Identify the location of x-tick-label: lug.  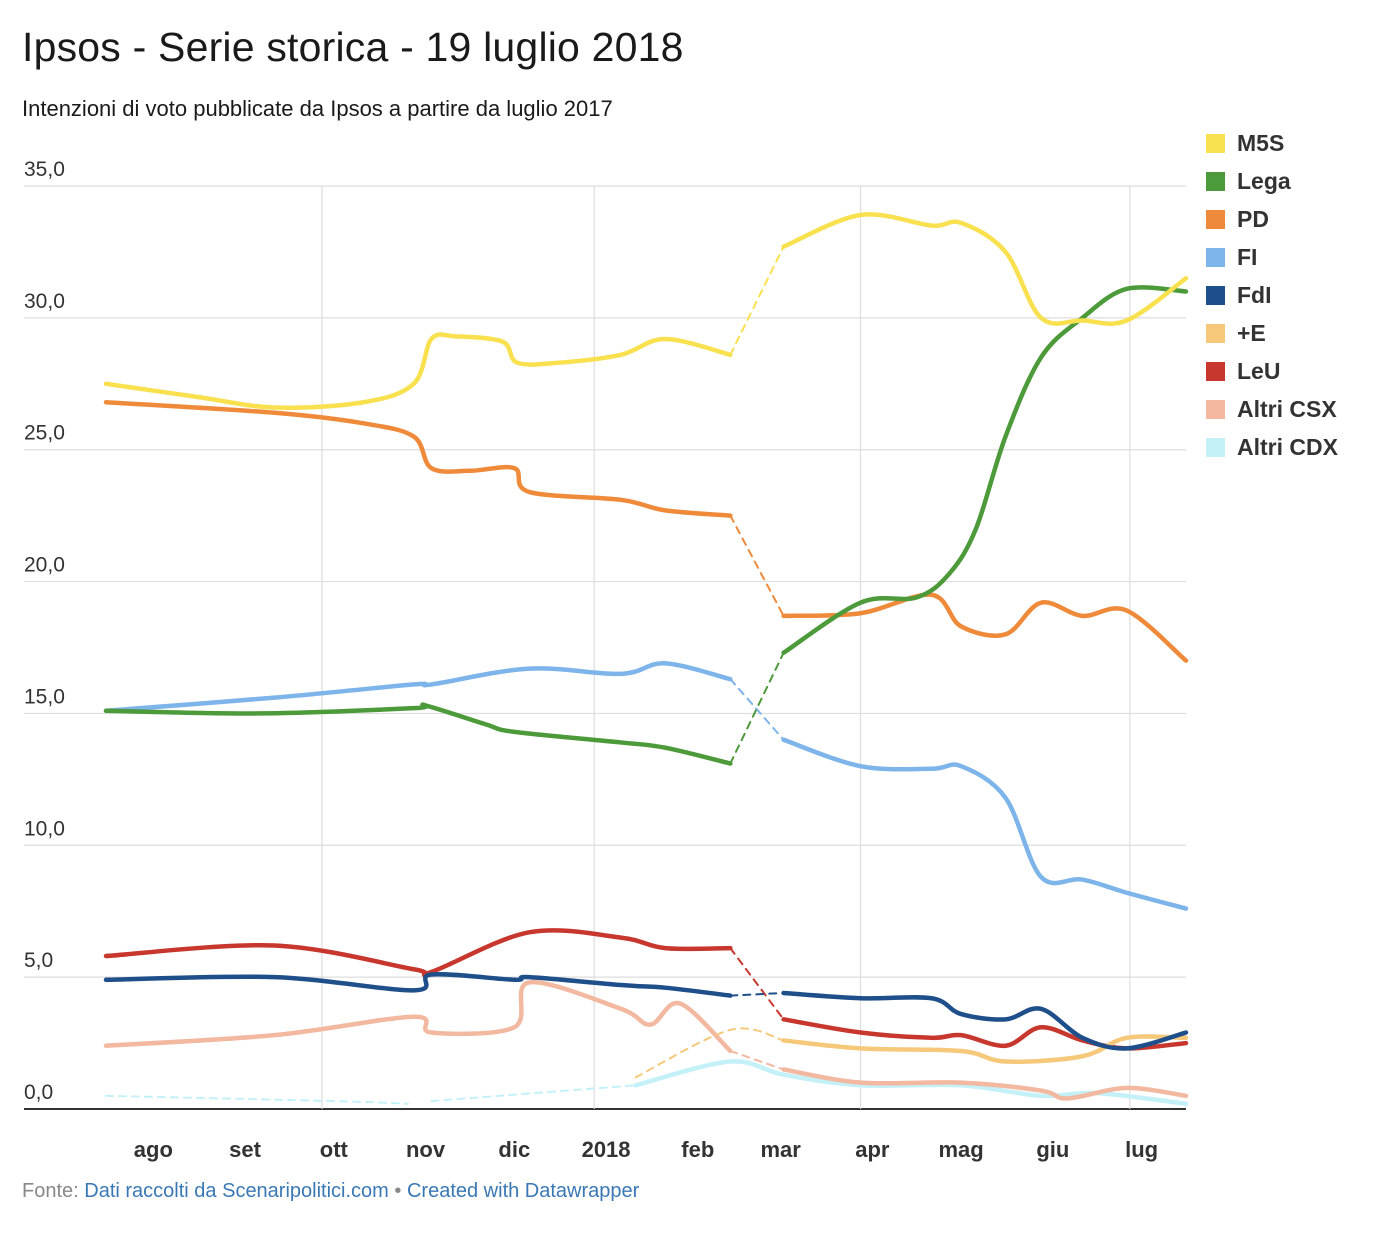
(1141, 1149).